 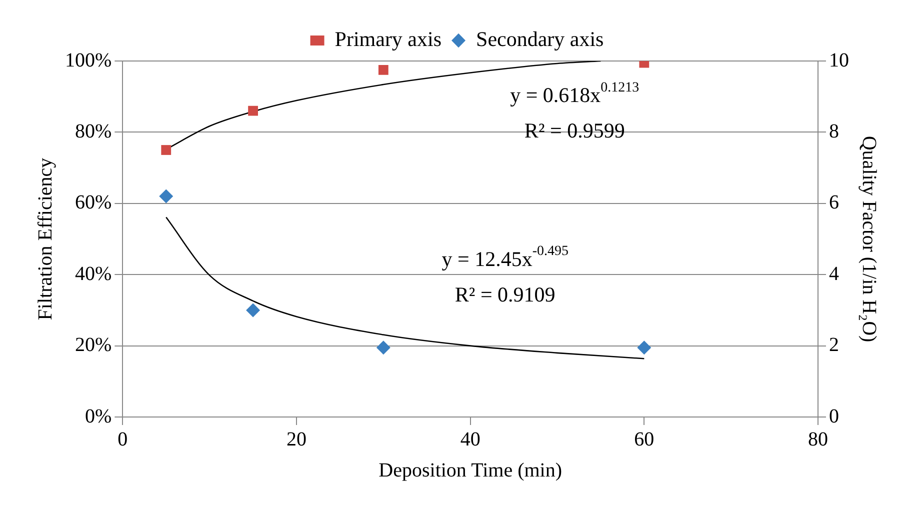 I want to click on y-tick-label: 0%, so click(x=98, y=416).